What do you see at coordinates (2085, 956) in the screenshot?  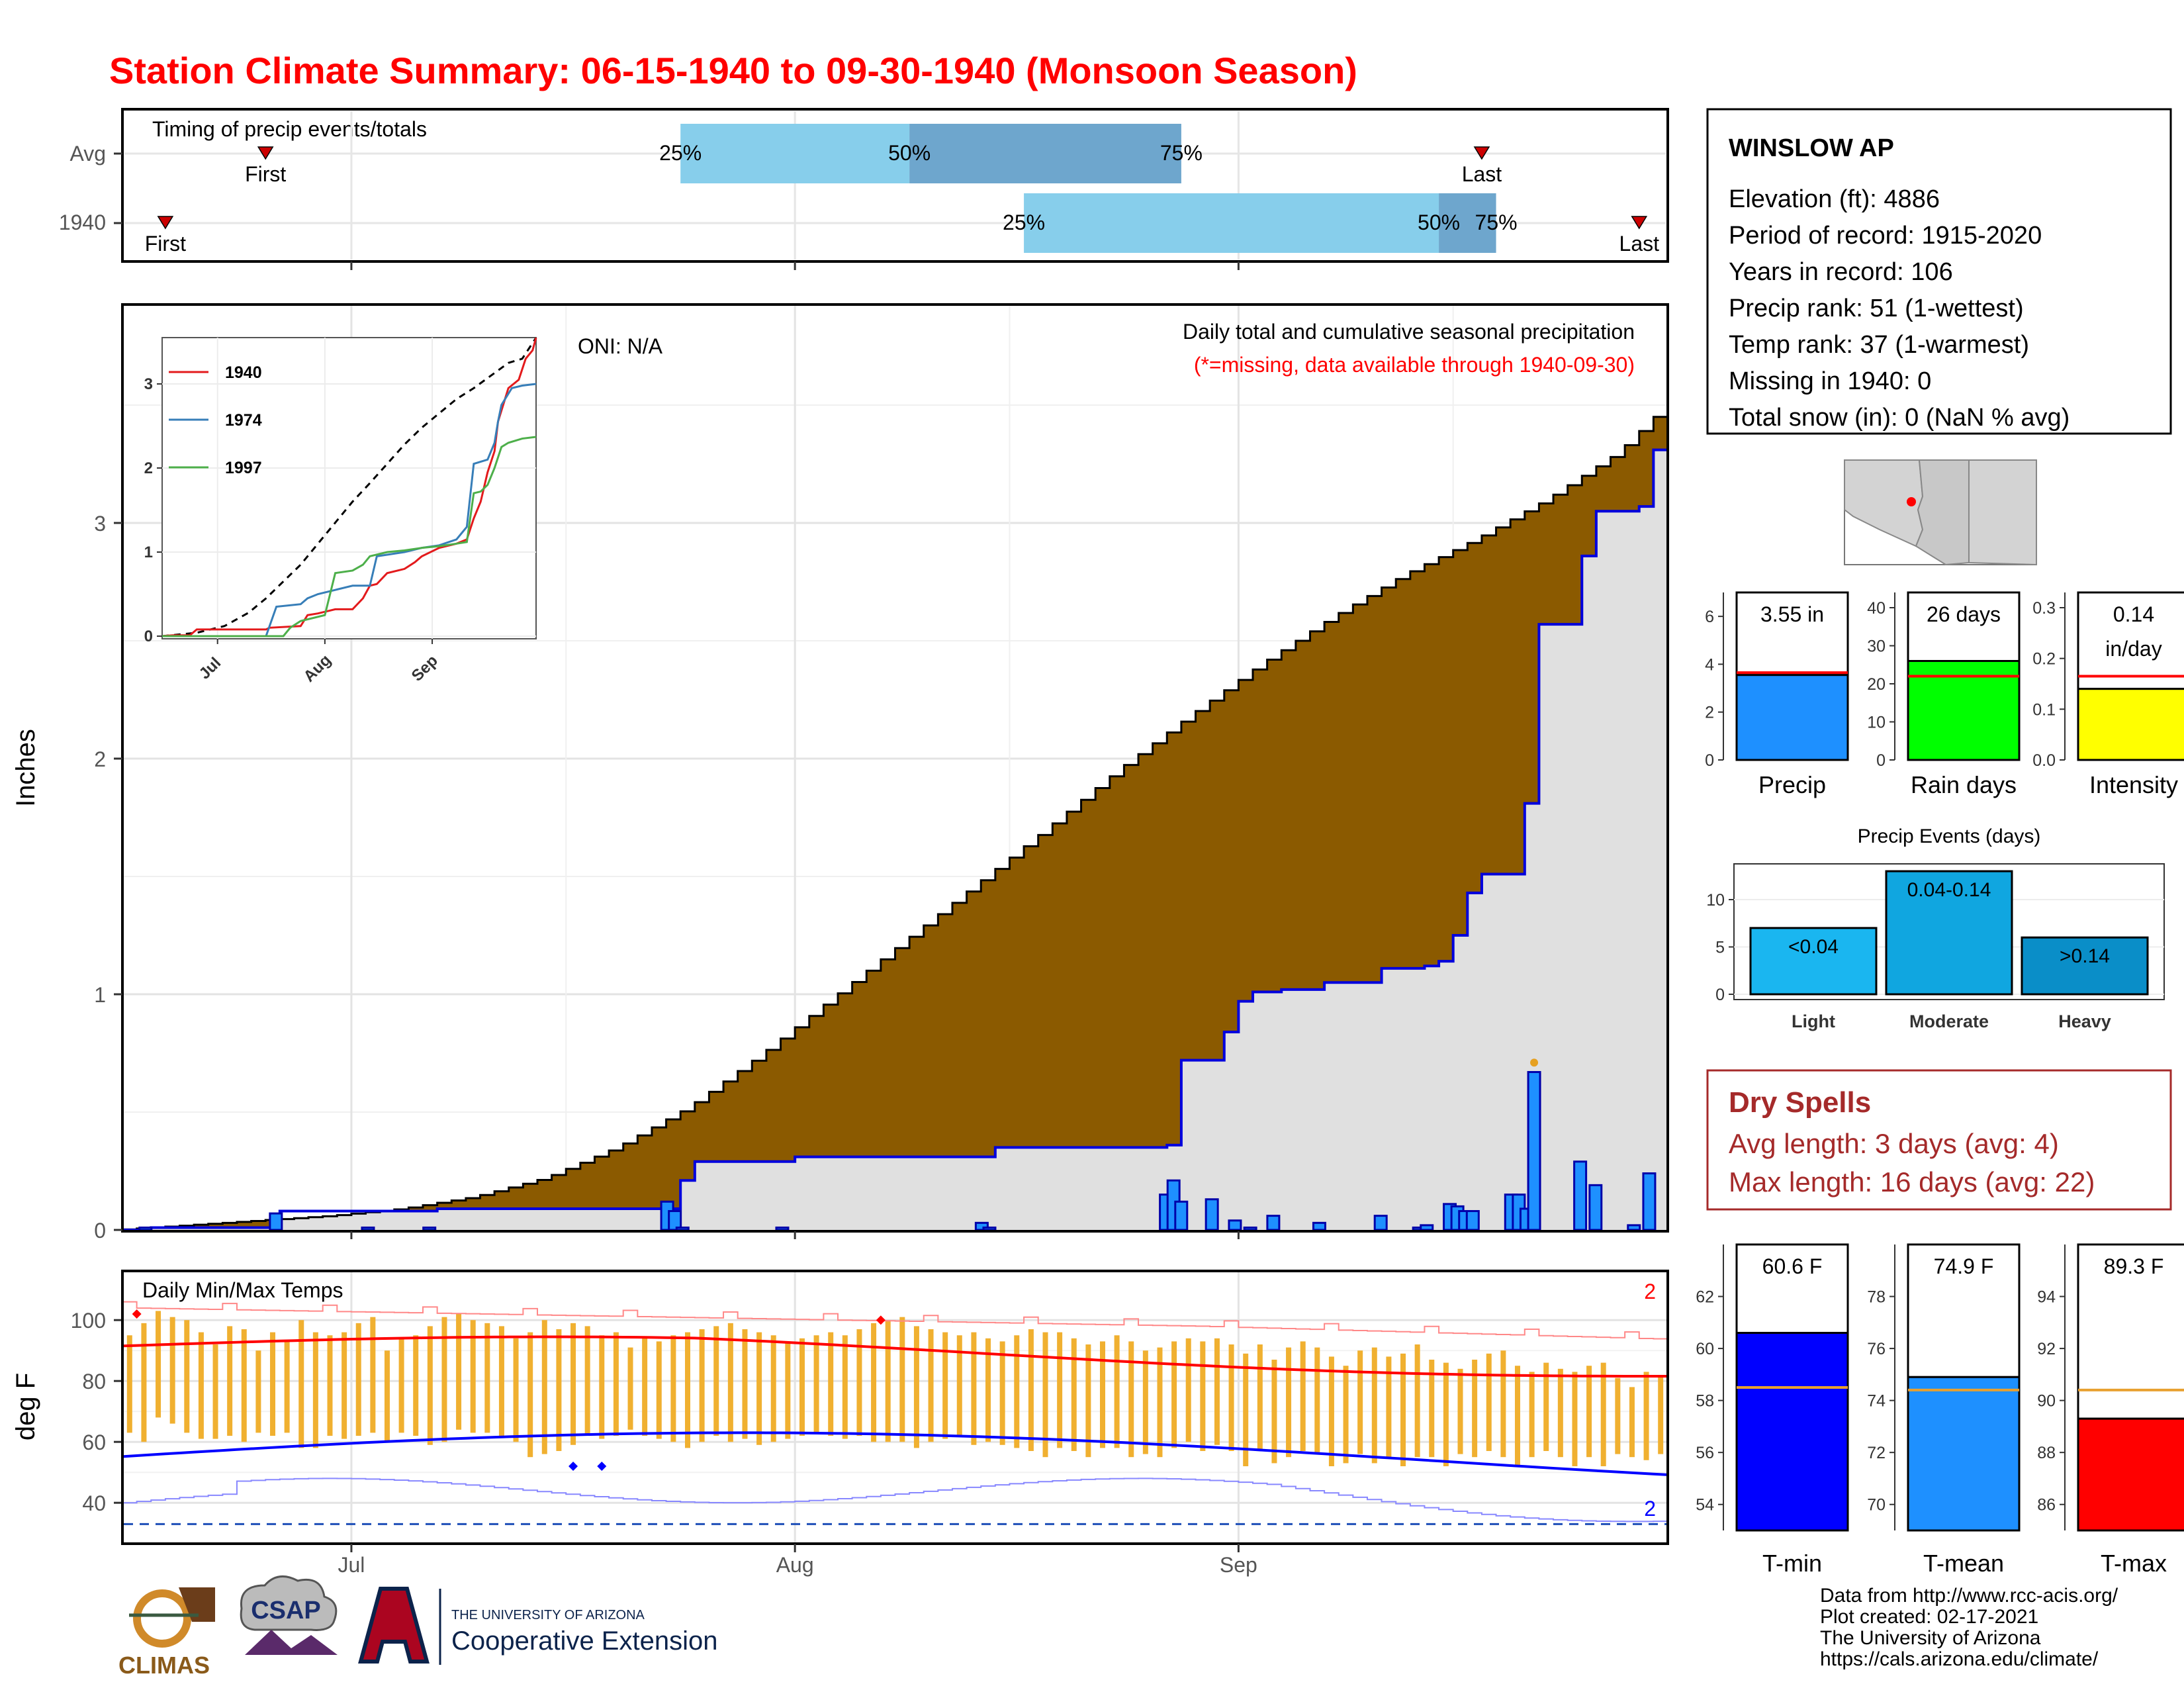 I see `events-bar-label: >0.14` at bounding box center [2085, 956].